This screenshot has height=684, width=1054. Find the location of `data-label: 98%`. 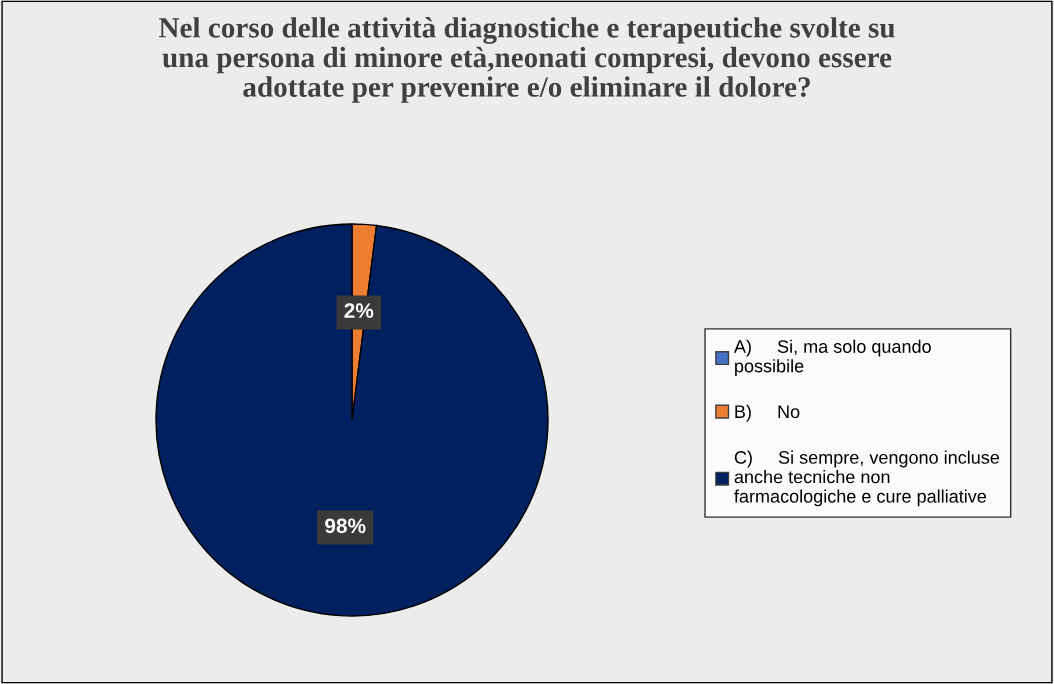

data-label: 98% is located at coordinates (345, 526).